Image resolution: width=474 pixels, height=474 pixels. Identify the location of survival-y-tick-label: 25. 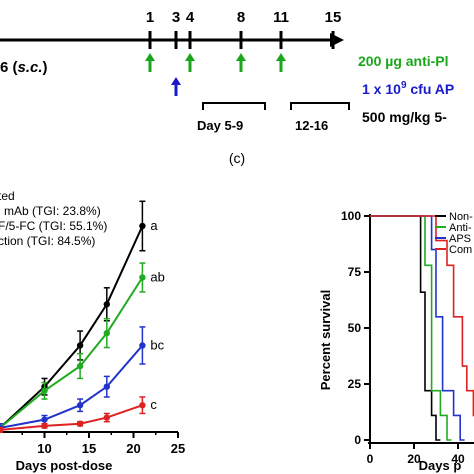
(355, 384).